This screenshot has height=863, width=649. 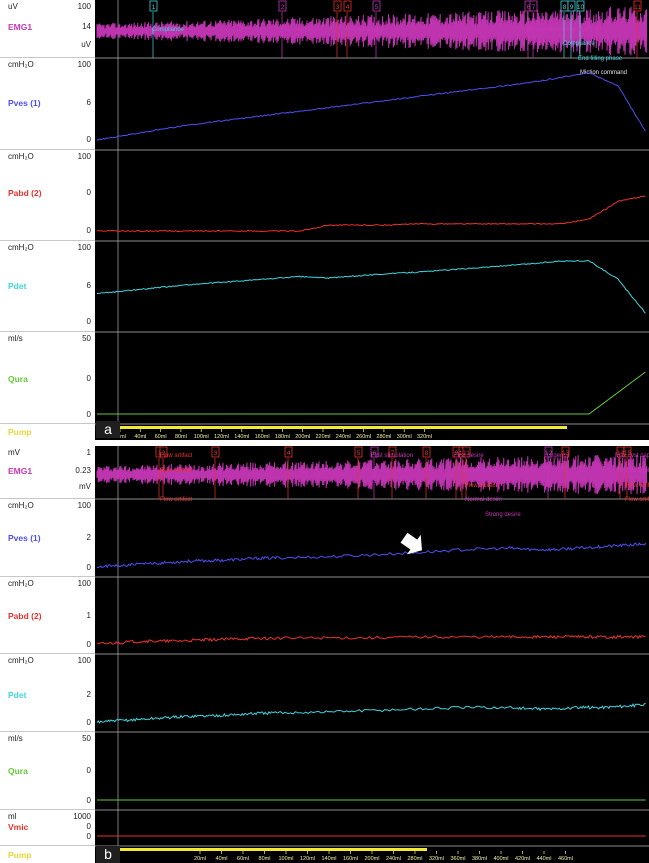 I want to click on event-annotation: First desire, so click(x=469, y=456).